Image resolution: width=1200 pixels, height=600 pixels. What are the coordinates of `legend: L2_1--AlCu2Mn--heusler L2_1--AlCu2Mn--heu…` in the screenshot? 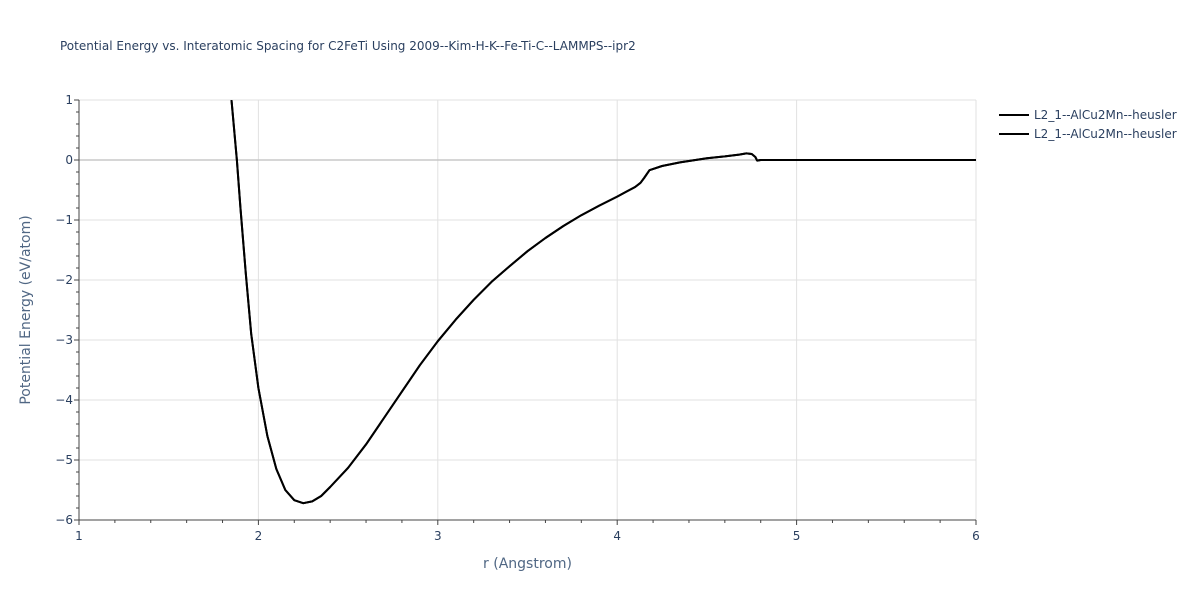 It's located at (1088, 124).